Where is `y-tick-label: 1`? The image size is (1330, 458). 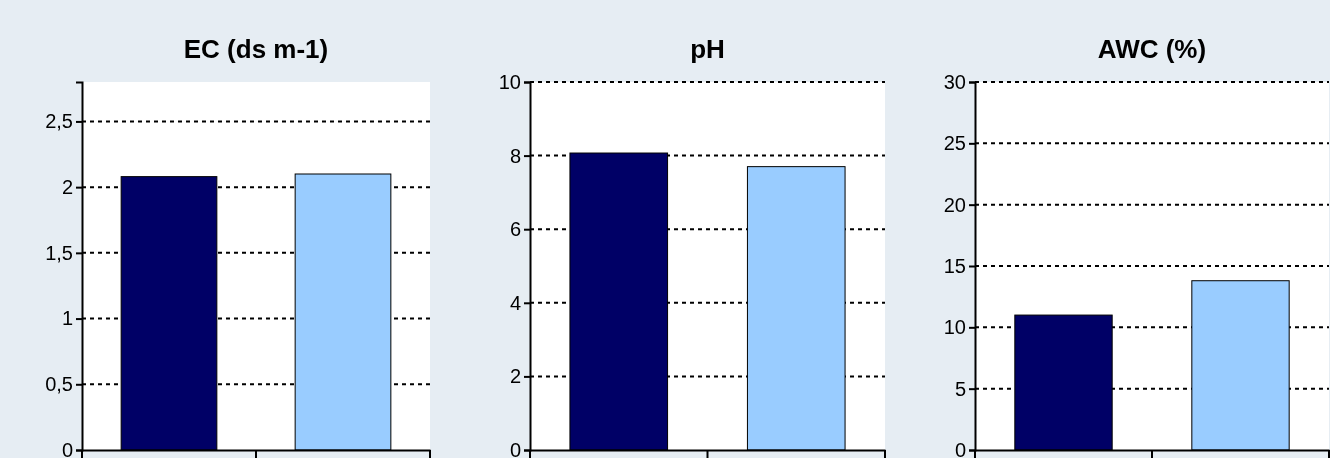 y-tick-label: 1 is located at coordinates (67, 318).